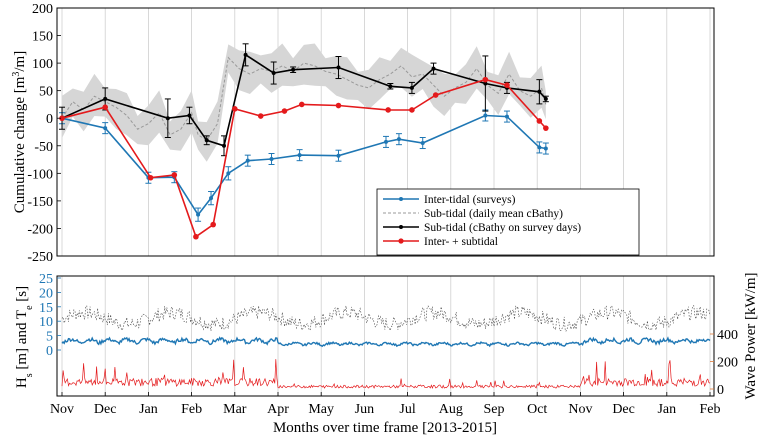  I want to click on legend-box, so click(508, 222).